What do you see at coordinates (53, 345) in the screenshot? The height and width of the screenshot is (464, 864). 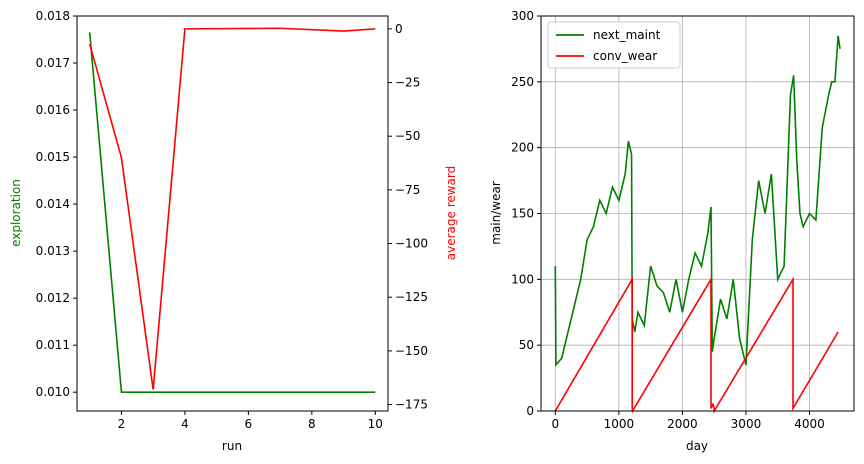 I see `left-y-tick-label: 0.011` at bounding box center [53, 345].